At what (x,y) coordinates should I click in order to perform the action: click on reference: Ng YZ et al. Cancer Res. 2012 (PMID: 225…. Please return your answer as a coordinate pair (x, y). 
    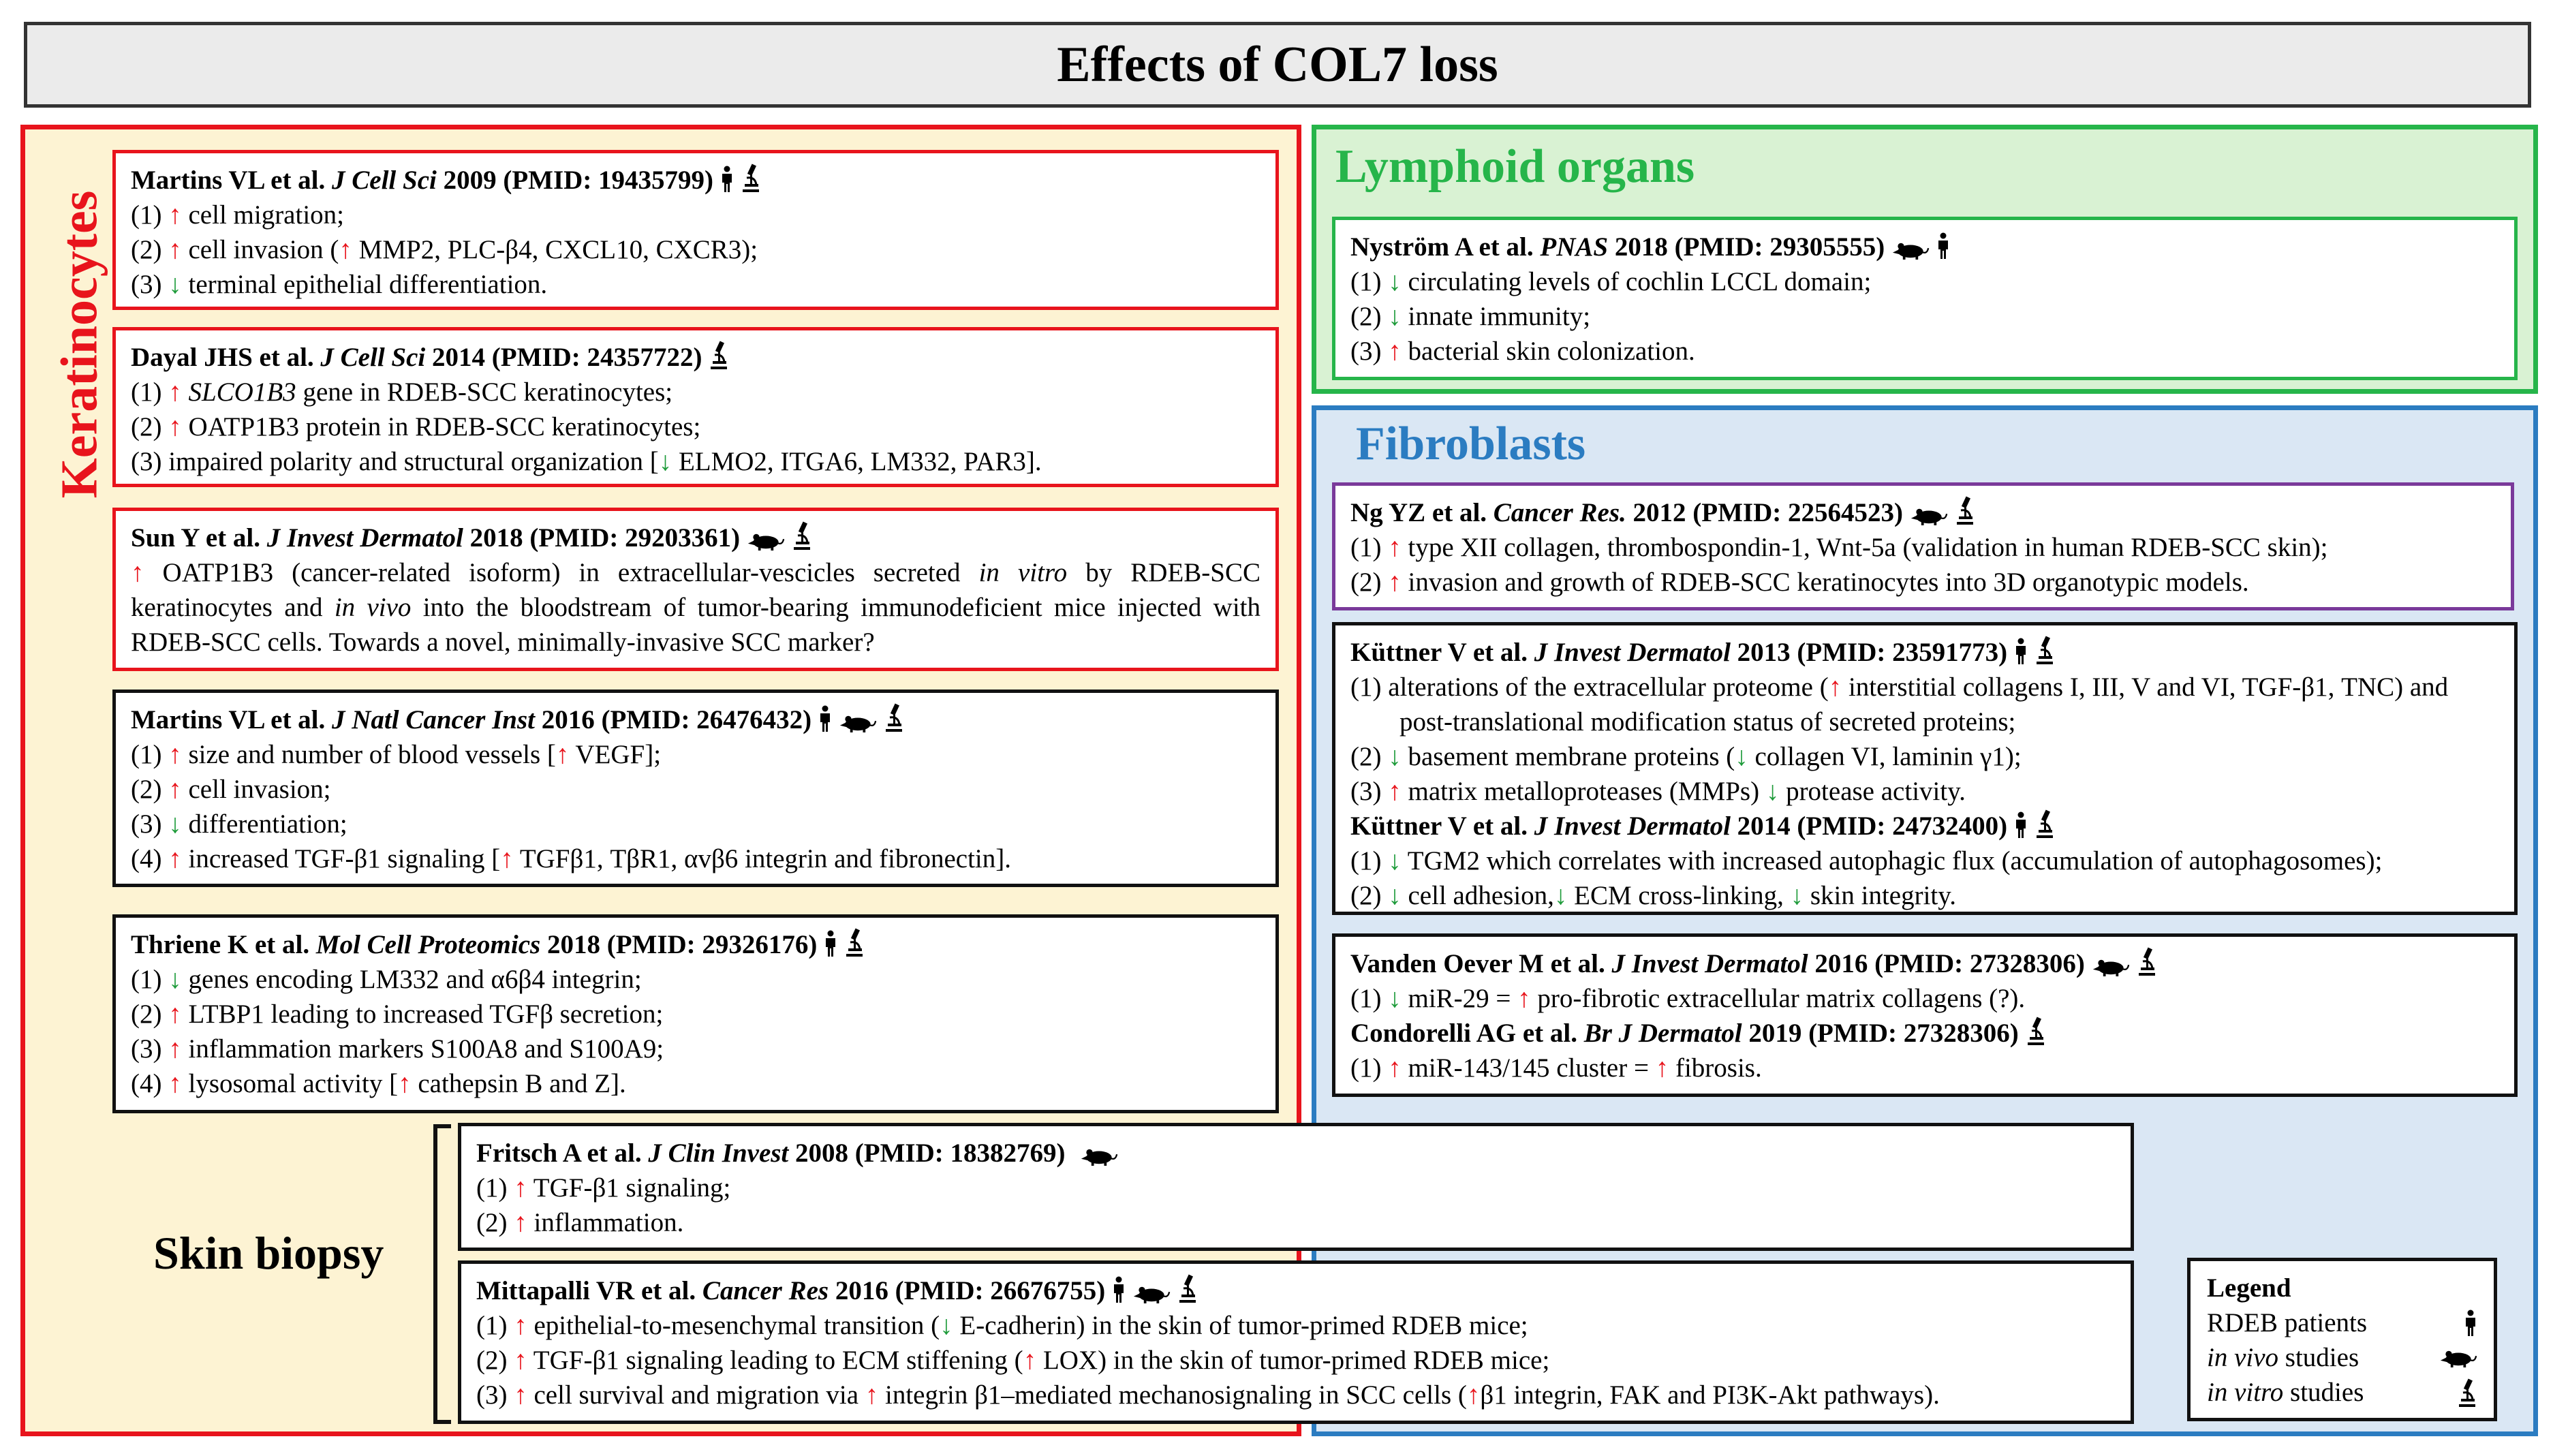
    Looking at the image, I should click on (1923, 512).